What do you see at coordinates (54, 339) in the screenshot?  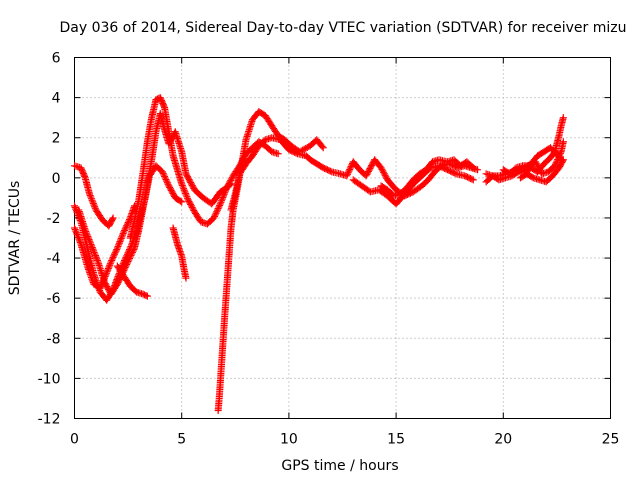 I see `y-tick-label: -8` at bounding box center [54, 339].